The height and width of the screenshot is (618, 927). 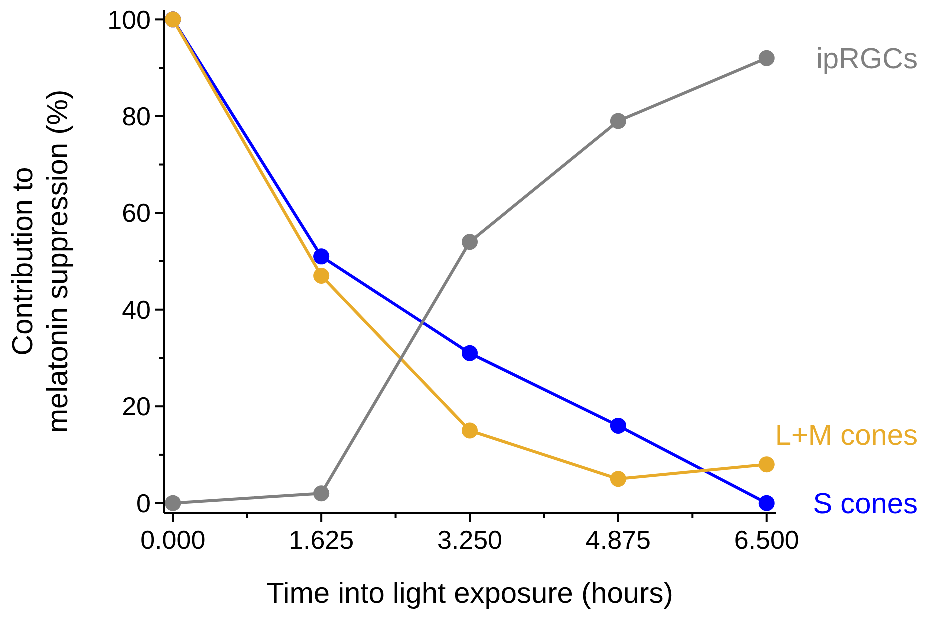 I want to click on series-label: S cones, so click(x=865, y=504).